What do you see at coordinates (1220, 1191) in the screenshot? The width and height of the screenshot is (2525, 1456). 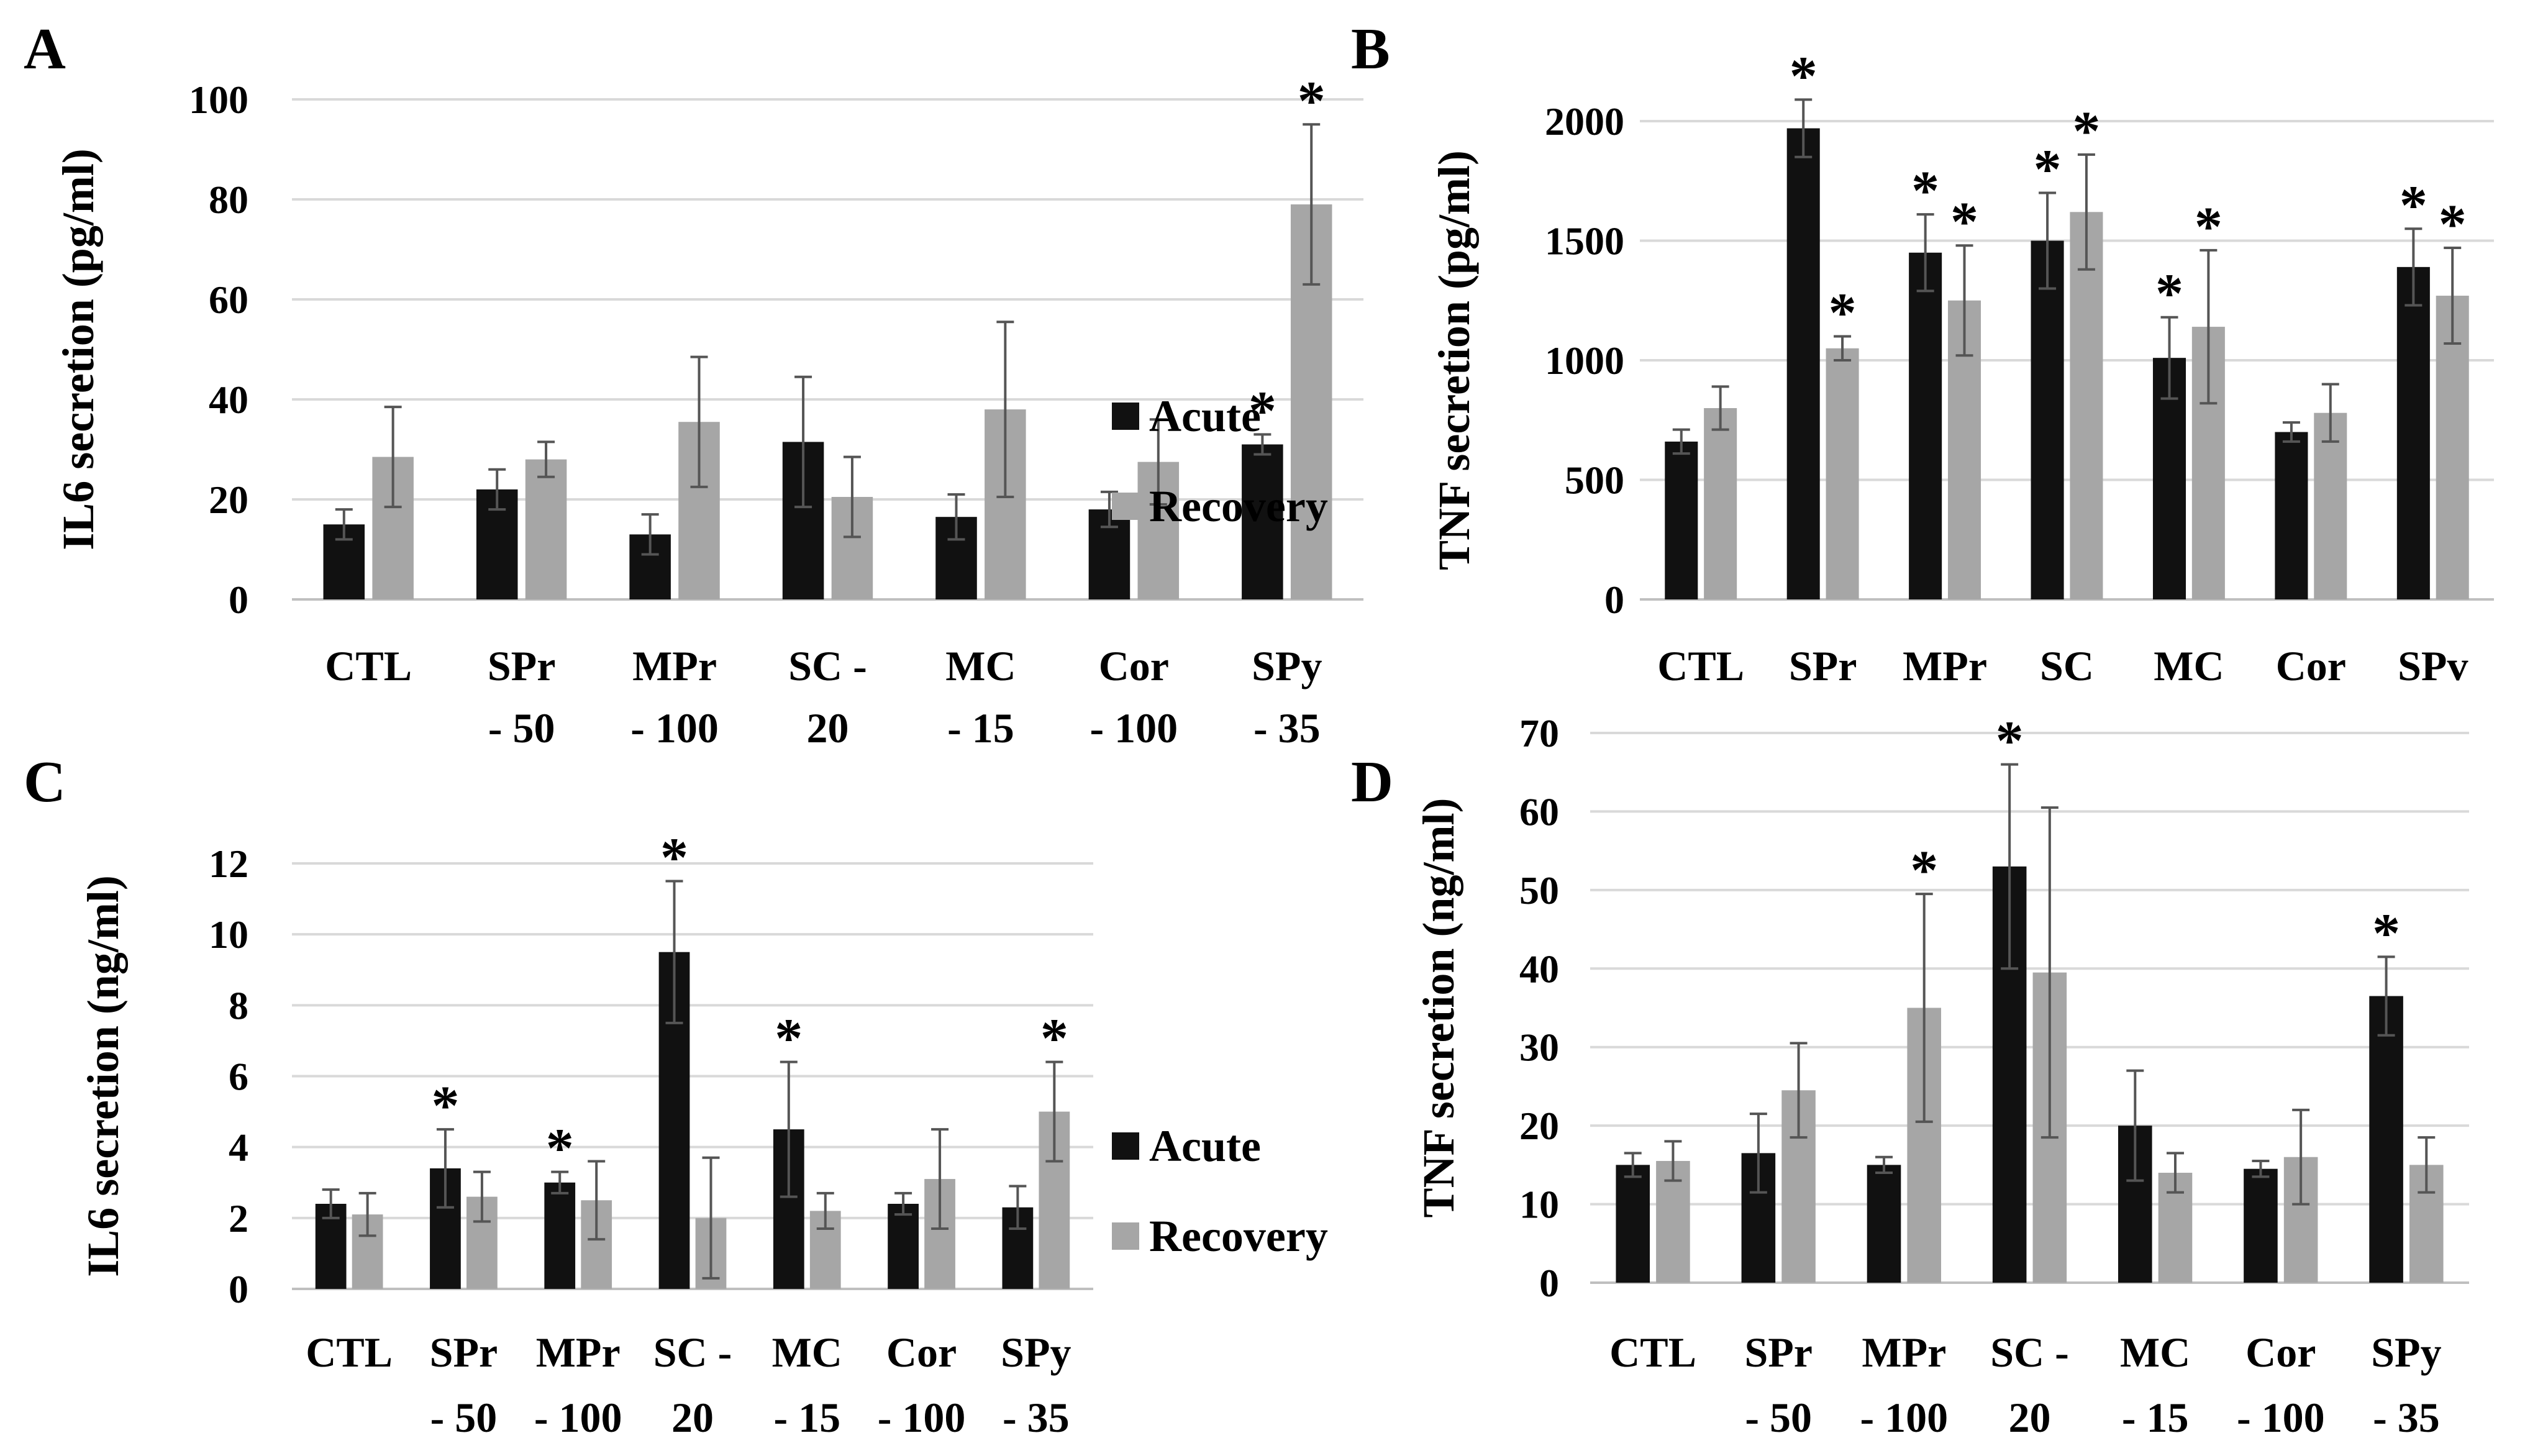 I see `legend: Acute Recovery` at bounding box center [1220, 1191].